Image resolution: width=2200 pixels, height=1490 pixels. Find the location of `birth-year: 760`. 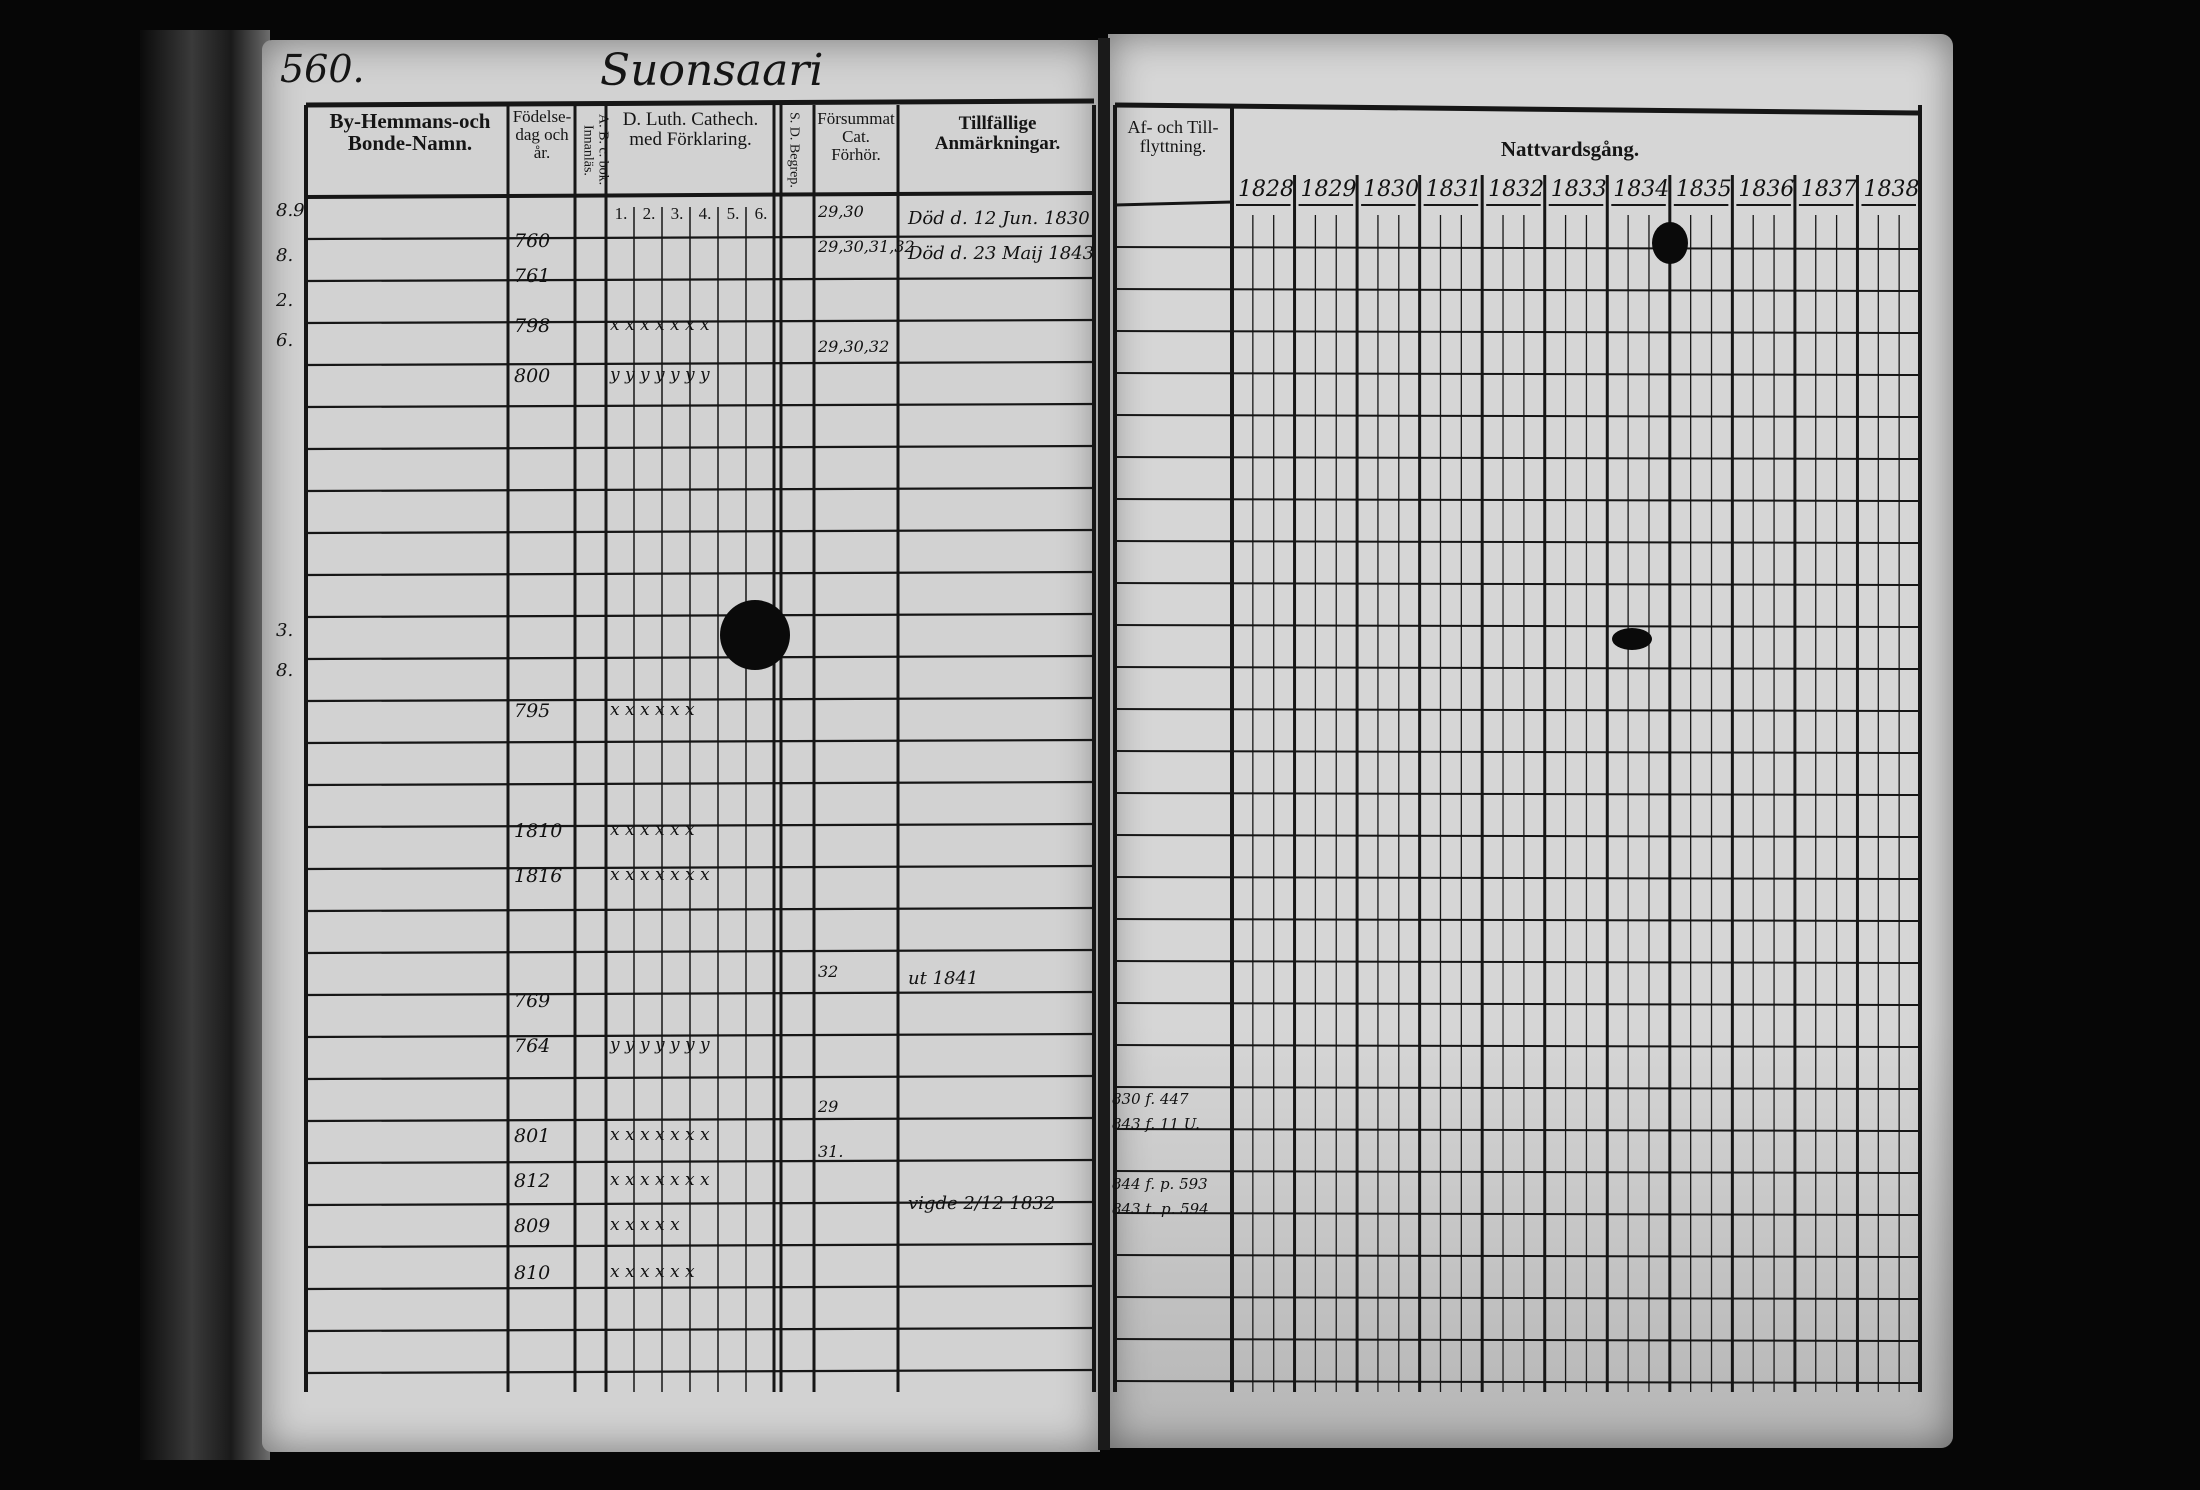

birth-year: 760 is located at coordinates (532, 241).